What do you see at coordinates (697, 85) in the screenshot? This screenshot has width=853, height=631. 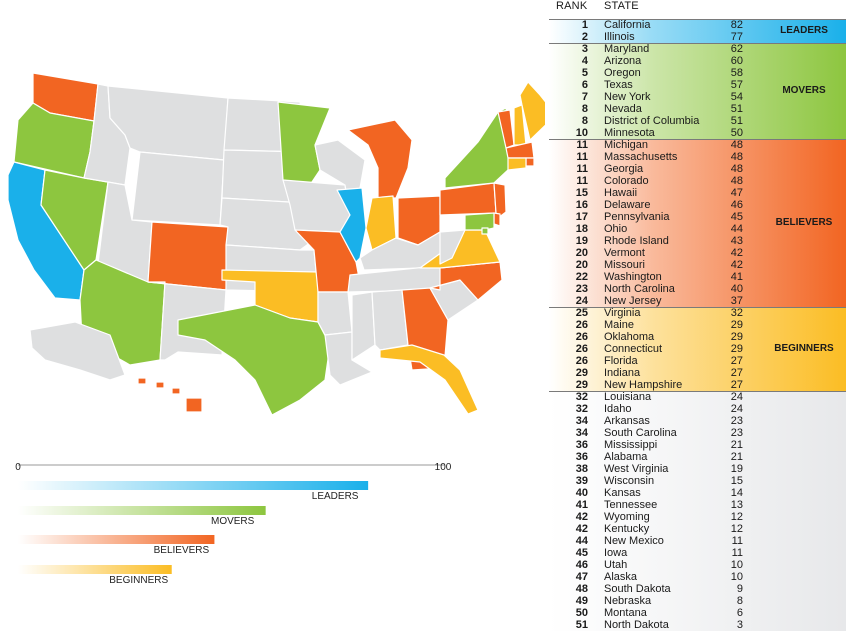 I see `table-row: 6 Texas 57` at bounding box center [697, 85].